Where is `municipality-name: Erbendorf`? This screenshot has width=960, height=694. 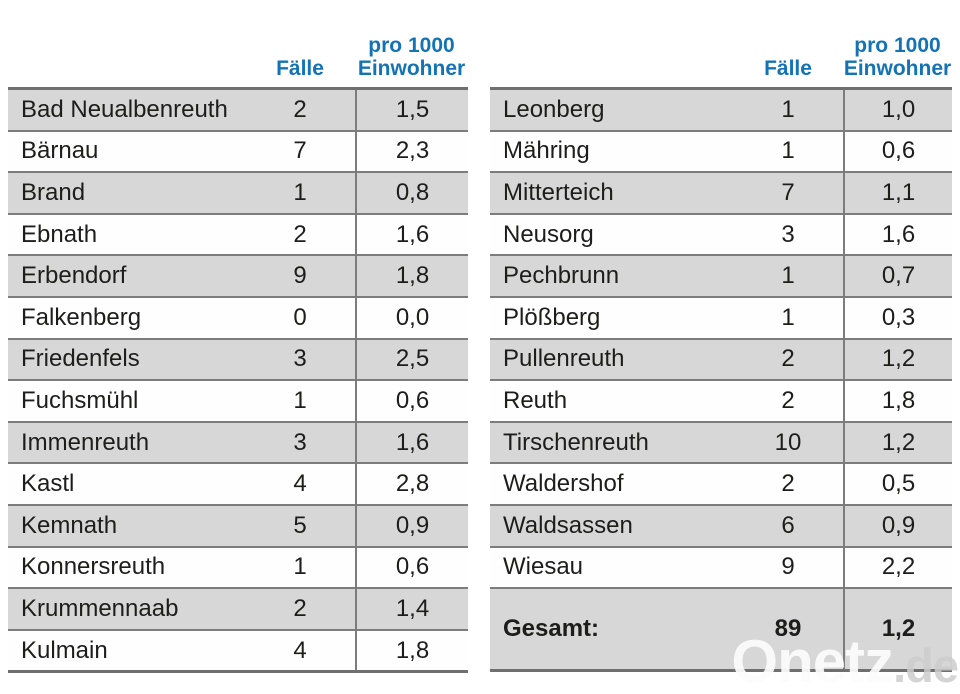 municipality-name: Erbendorf is located at coordinates (74, 276).